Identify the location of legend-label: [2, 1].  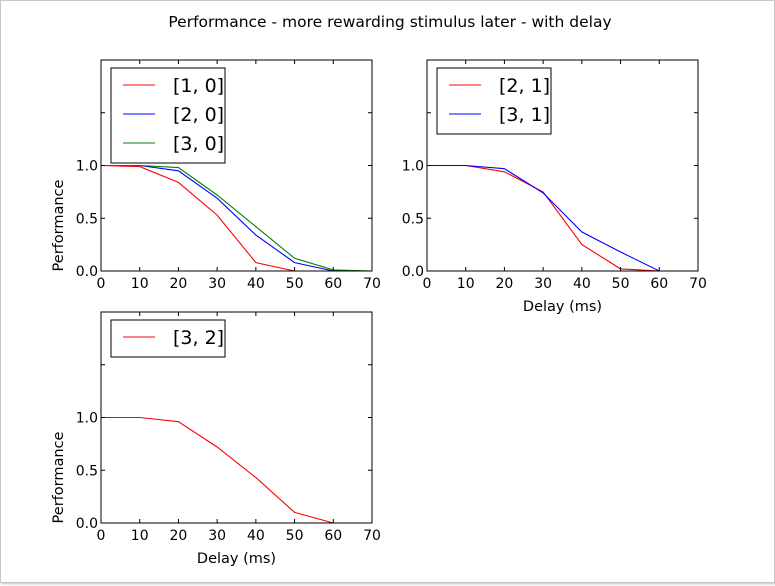
(524, 86).